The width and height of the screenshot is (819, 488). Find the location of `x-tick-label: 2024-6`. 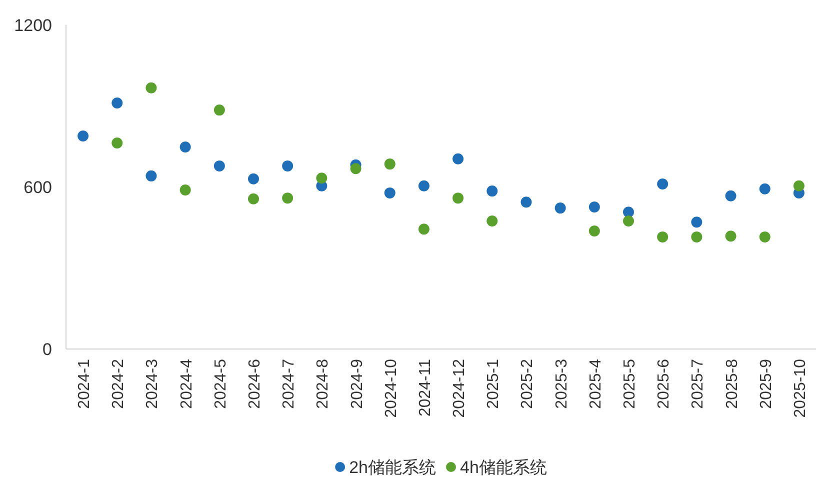

x-tick-label: 2024-6 is located at coordinates (255, 383).